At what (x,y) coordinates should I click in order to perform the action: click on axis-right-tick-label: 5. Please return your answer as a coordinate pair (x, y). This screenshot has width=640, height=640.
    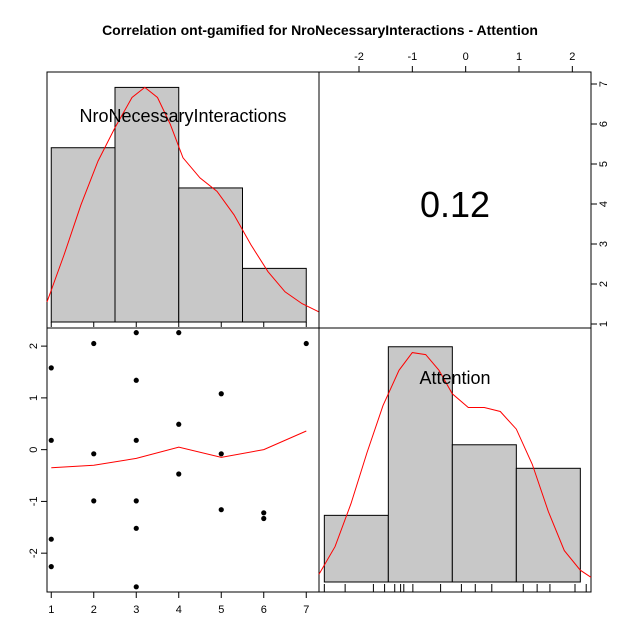
    Looking at the image, I should click on (604, 164).